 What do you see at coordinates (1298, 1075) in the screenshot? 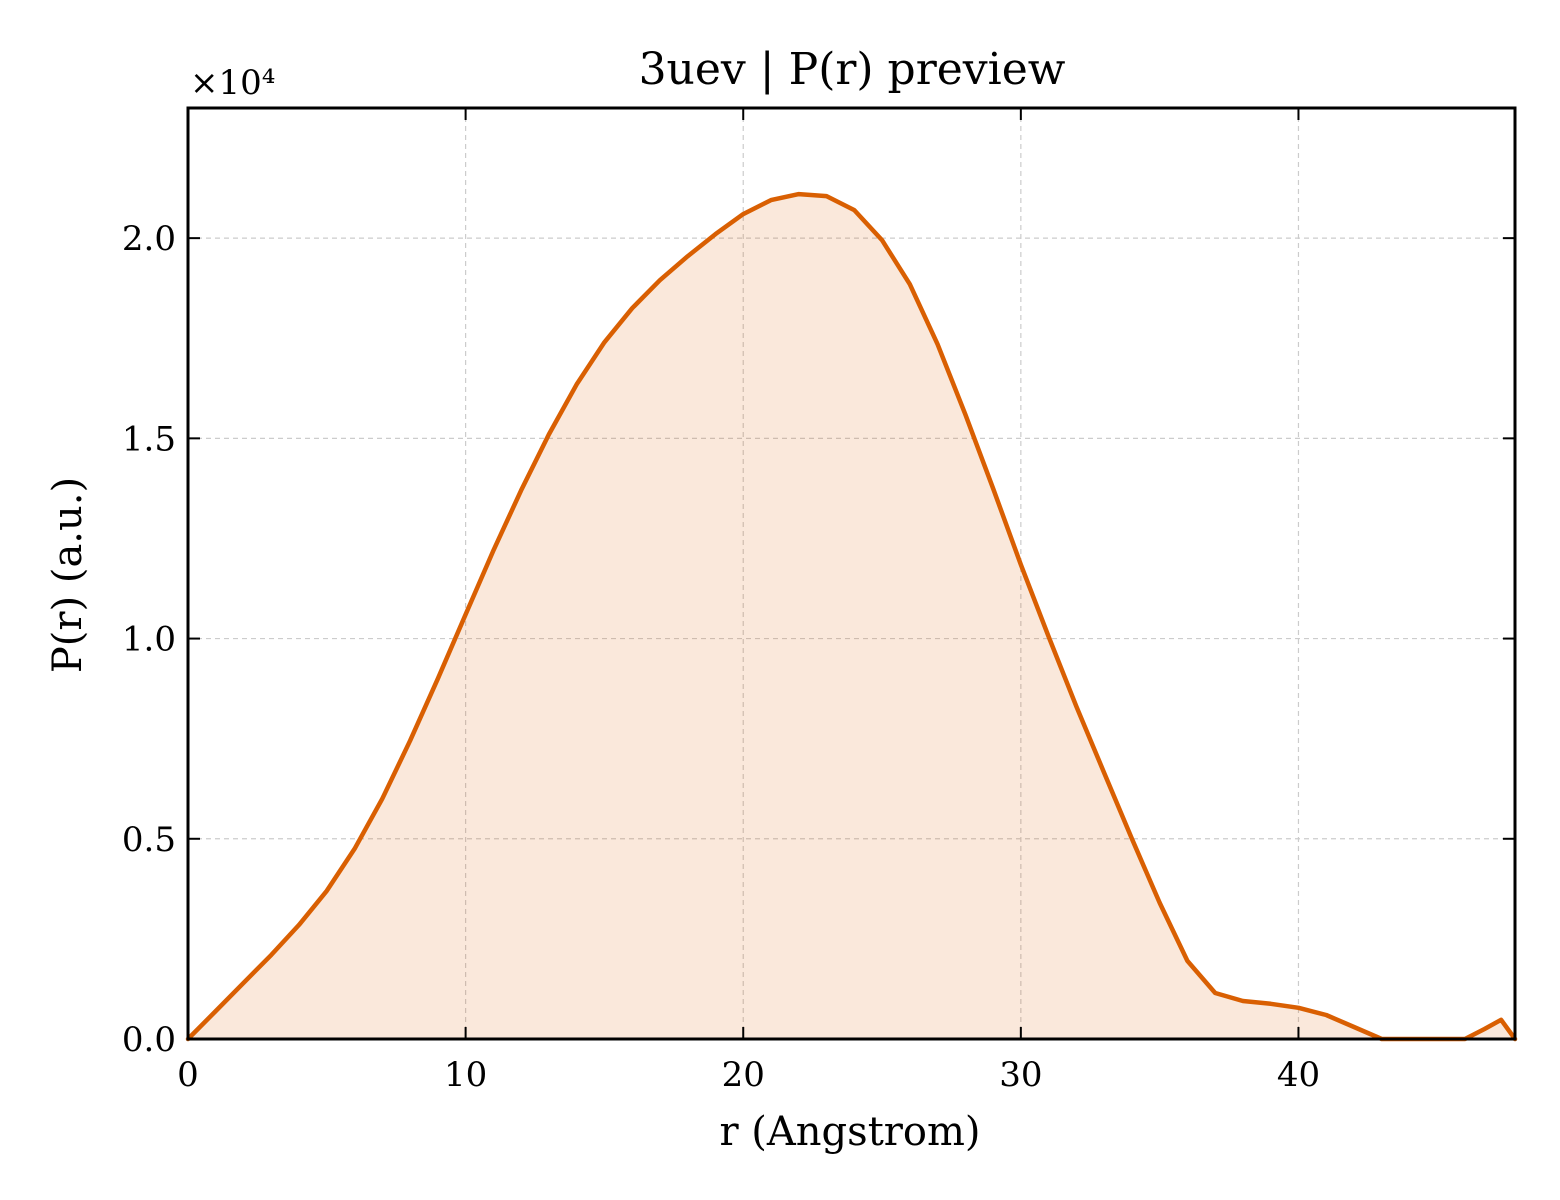
I see `x-tick-label: 40` at bounding box center [1298, 1075].